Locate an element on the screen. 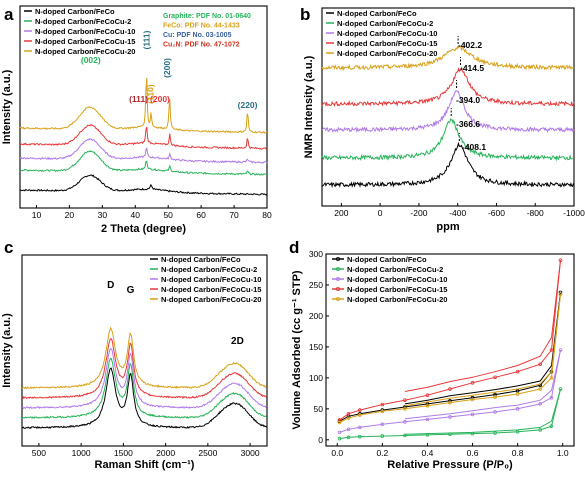  reference-label: Cu: PDF No. 03-1005 is located at coordinates (197, 35).